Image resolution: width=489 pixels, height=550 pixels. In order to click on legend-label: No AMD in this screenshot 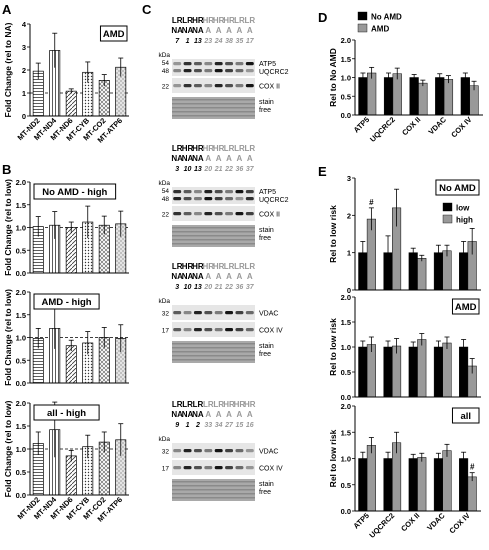, I will do `click(386, 17)`.